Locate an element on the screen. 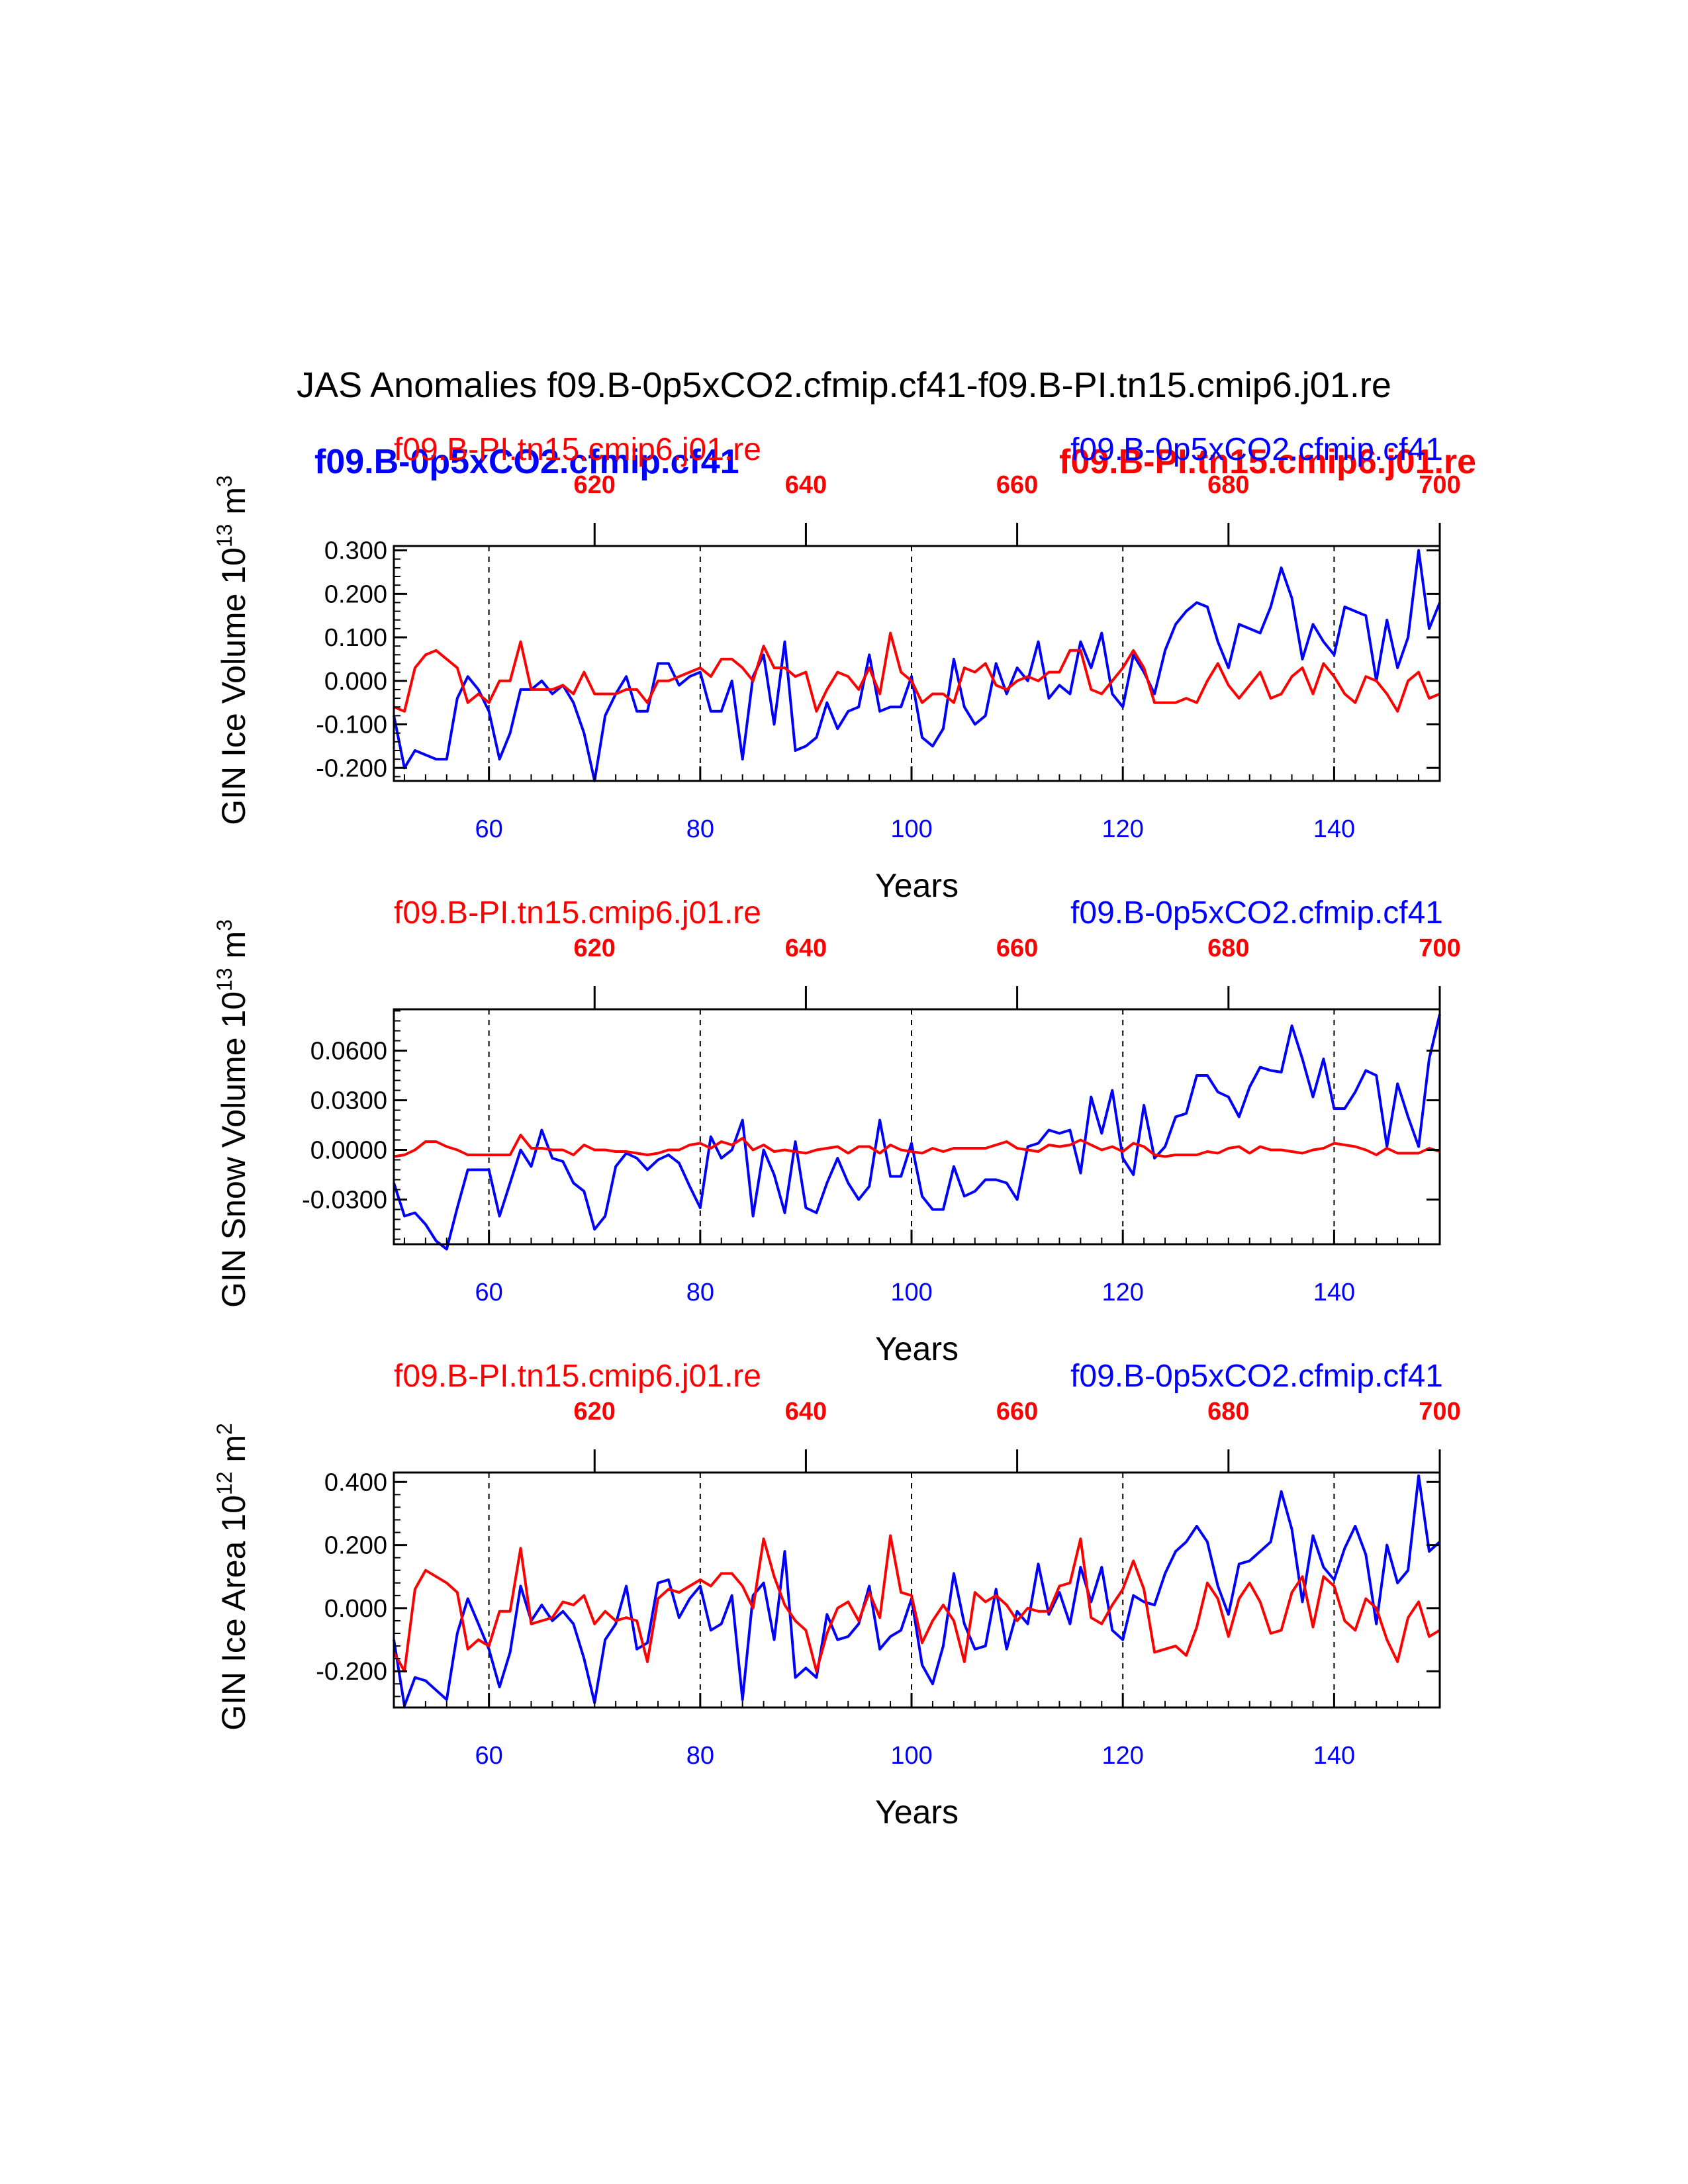 The image size is (1688, 2184). y-tick-label: -0.0300 is located at coordinates (344, 1200).